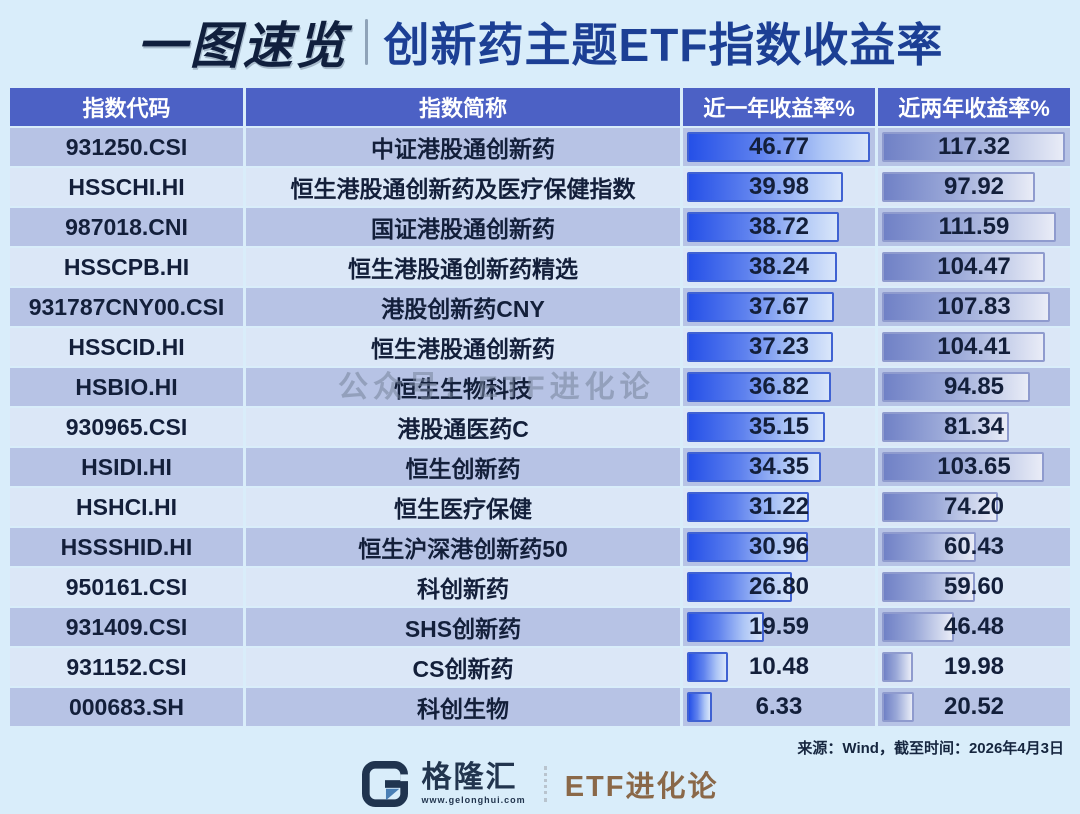  Describe the element at coordinates (540, 107) in the screenshot. I see `table-header-row: 指数代码 指数简称 近一年收益率% 近两年收益率%` at that location.